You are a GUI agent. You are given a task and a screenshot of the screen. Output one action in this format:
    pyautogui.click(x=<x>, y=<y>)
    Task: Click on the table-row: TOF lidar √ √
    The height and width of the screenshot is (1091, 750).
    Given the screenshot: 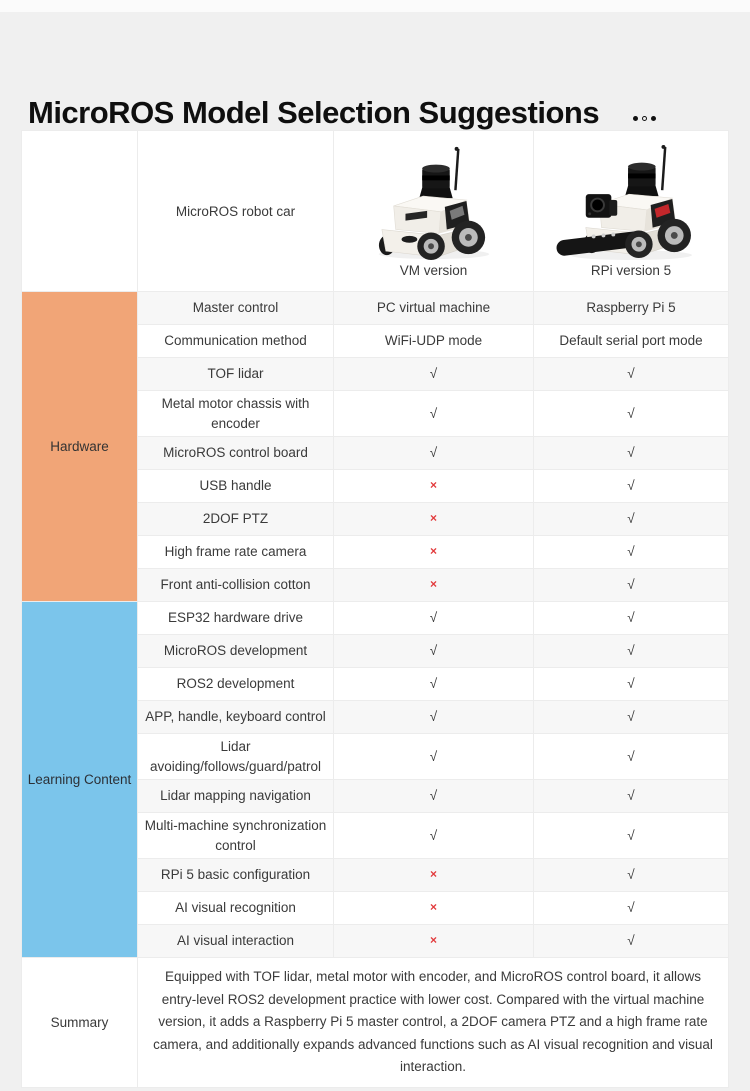 What is the action you would take?
    pyautogui.click(x=375, y=374)
    